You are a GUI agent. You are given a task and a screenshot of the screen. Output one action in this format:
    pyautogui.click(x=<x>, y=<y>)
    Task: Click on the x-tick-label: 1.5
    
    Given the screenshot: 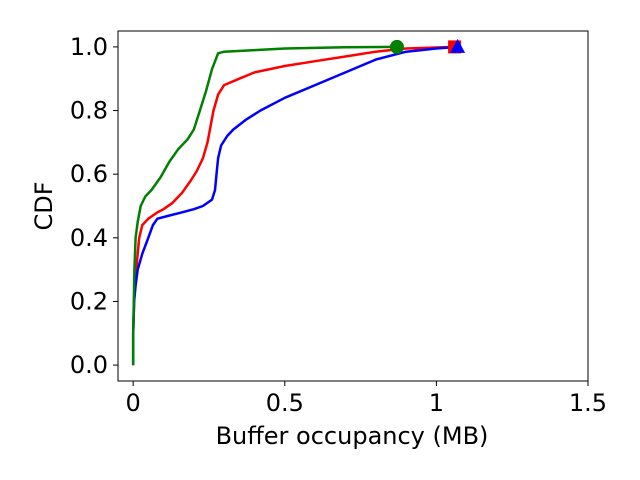 What is the action you would take?
    pyautogui.click(x=588, y=403)
    